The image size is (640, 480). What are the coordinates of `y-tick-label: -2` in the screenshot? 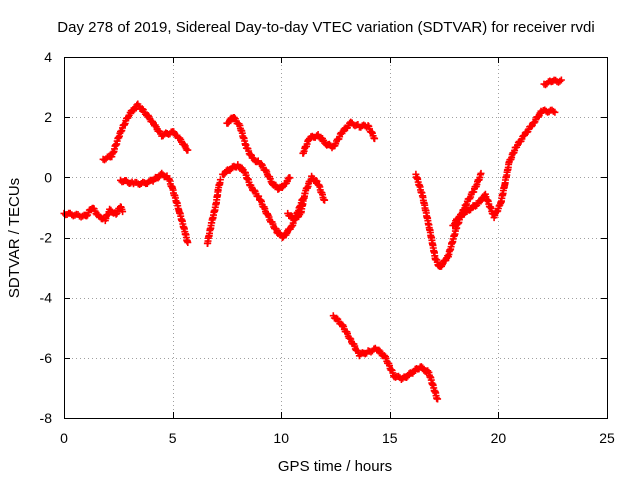 It's located at (46, 238).